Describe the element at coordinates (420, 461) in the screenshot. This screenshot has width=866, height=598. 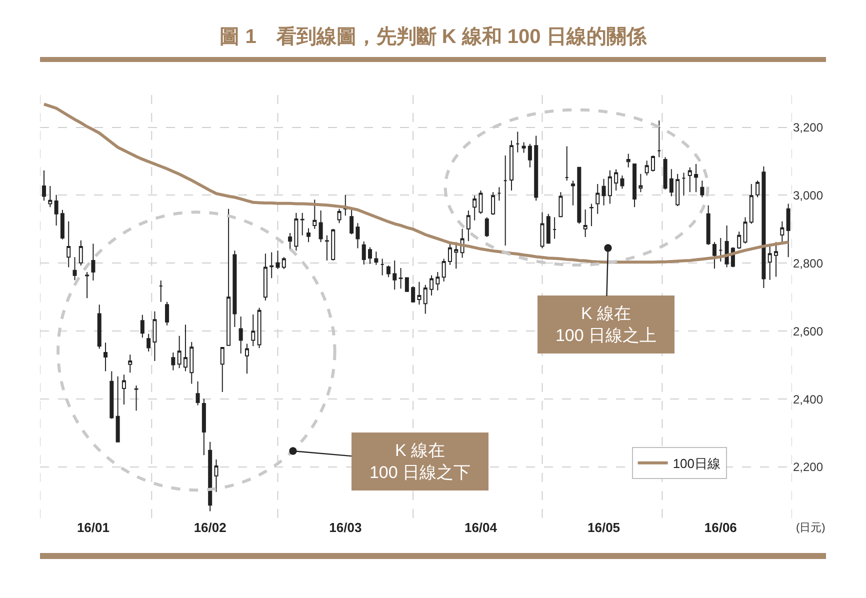
I see `annotation: K 線在 100 日線之下` at that location.